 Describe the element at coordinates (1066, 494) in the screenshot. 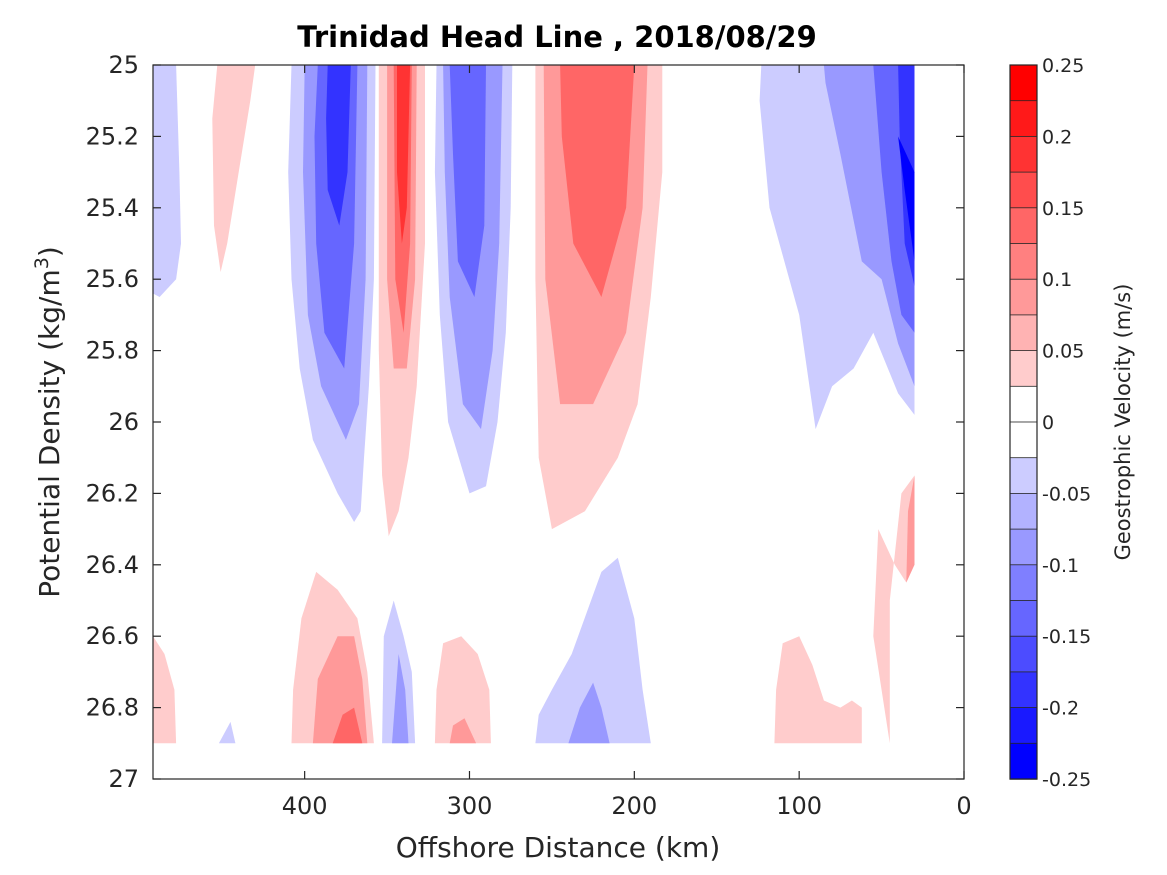

I see `colorbar-tick-label: -0.05` at that location.